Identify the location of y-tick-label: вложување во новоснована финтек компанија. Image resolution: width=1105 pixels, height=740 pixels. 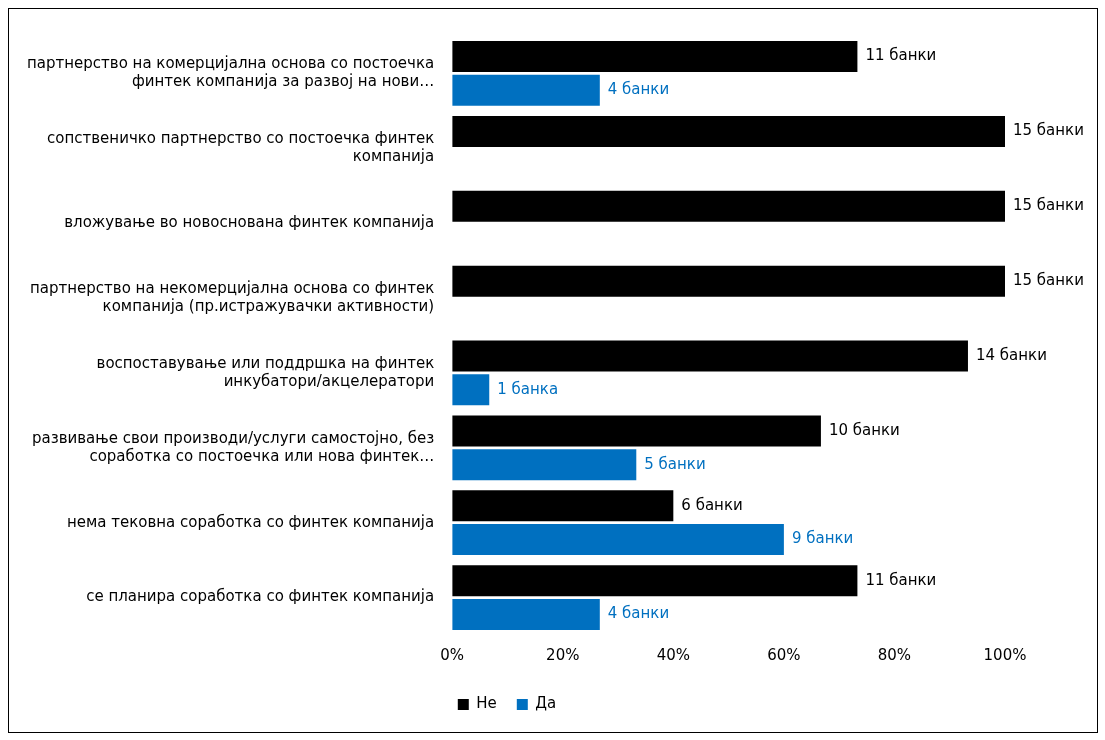
(249, 222).